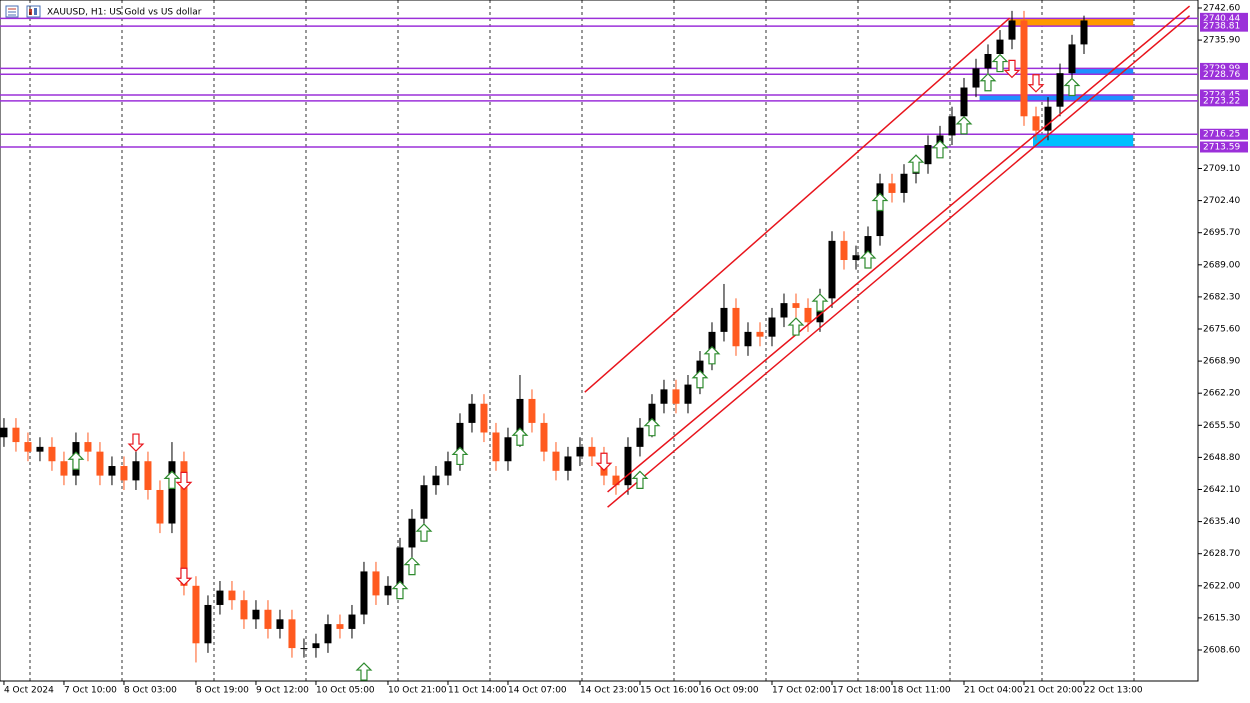 This screenshot has height=703, width=1250. I want to click on x-tick-label: 7 Oct 10:00, so click(90, 691).